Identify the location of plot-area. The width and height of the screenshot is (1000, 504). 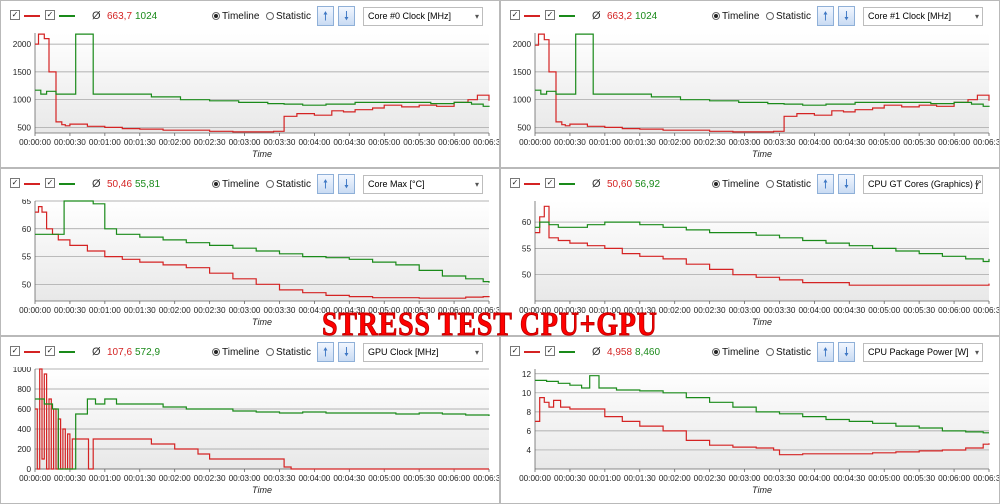
(762, 251).